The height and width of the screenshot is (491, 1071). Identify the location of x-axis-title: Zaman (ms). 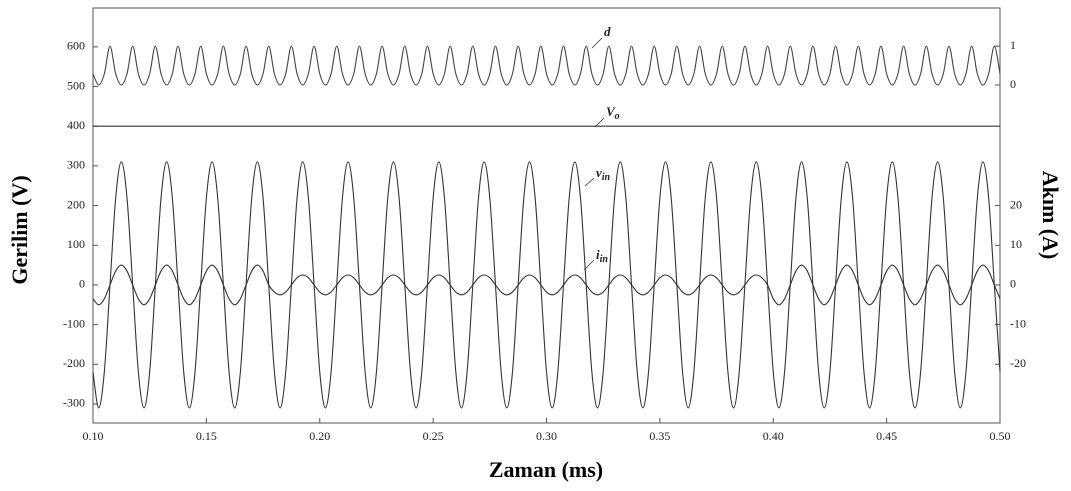
(546, 469).